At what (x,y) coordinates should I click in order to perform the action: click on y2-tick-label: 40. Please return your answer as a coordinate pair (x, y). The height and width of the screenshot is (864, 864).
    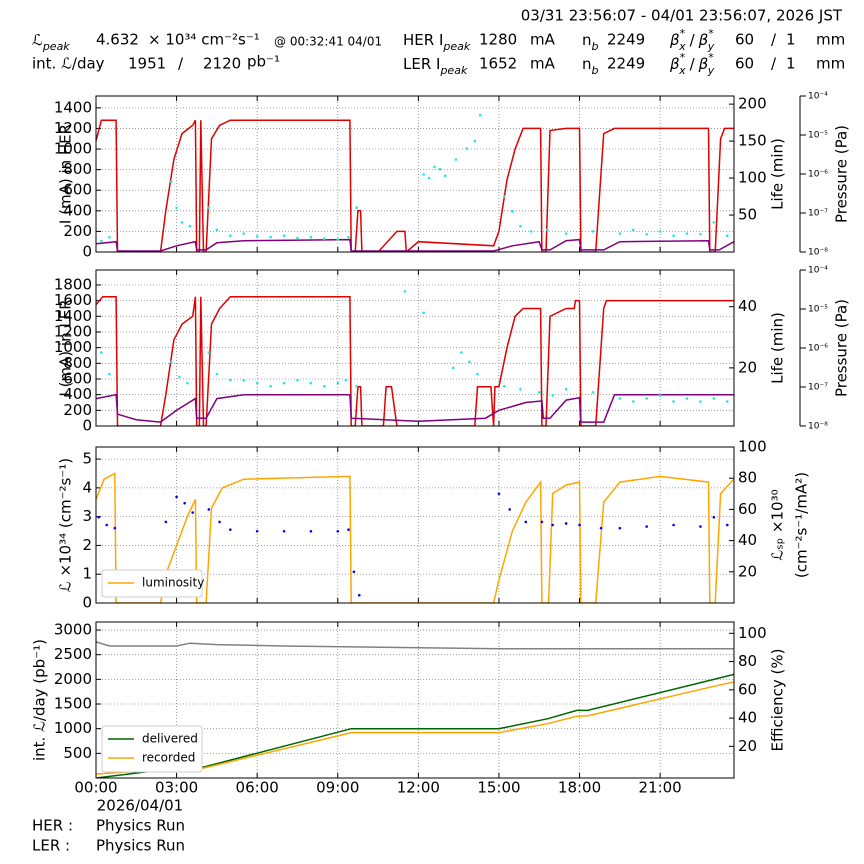
    Looking at the image, I should click on (747, 540).